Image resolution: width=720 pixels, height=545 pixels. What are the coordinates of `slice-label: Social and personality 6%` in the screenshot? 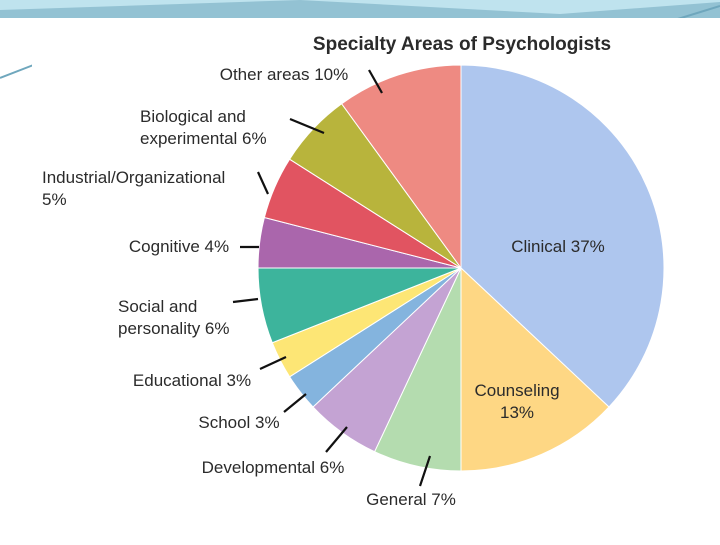 It's located at (174, 317).